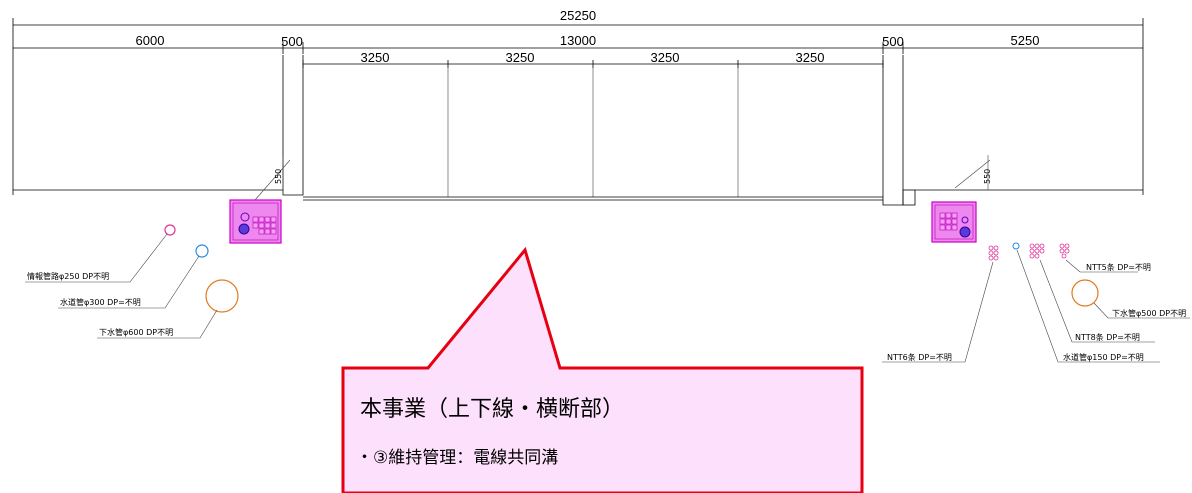 The width and height of the screenshot is (1192, 493). What do you see at coordinates (100, 302) in the screenshot?
I see `left-label-water-pipe: 水道管φ300 DP=不明` at bounding box center [100, 302].